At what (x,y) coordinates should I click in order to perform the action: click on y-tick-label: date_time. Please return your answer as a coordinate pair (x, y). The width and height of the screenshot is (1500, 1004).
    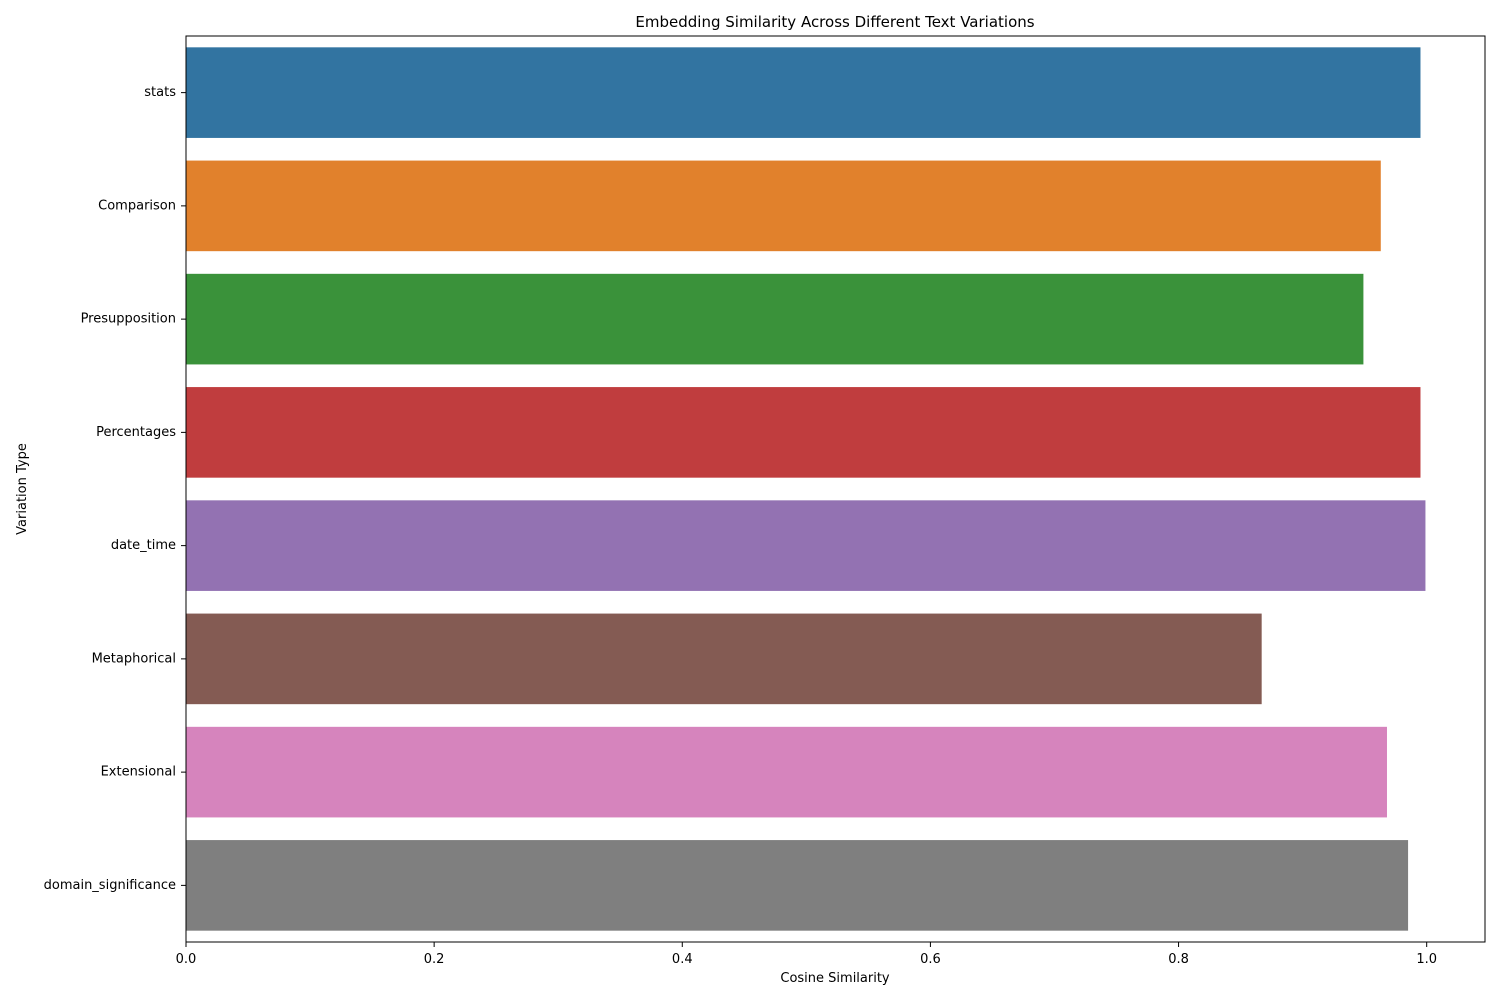
    Looking at the image, I should click on (143, 545).